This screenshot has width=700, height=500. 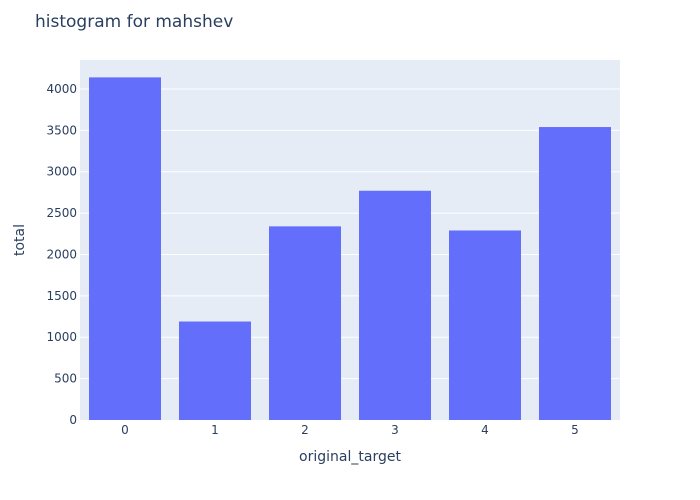 I want to click on chart-title: histogram for mahshev, so click(x=134, y=22).